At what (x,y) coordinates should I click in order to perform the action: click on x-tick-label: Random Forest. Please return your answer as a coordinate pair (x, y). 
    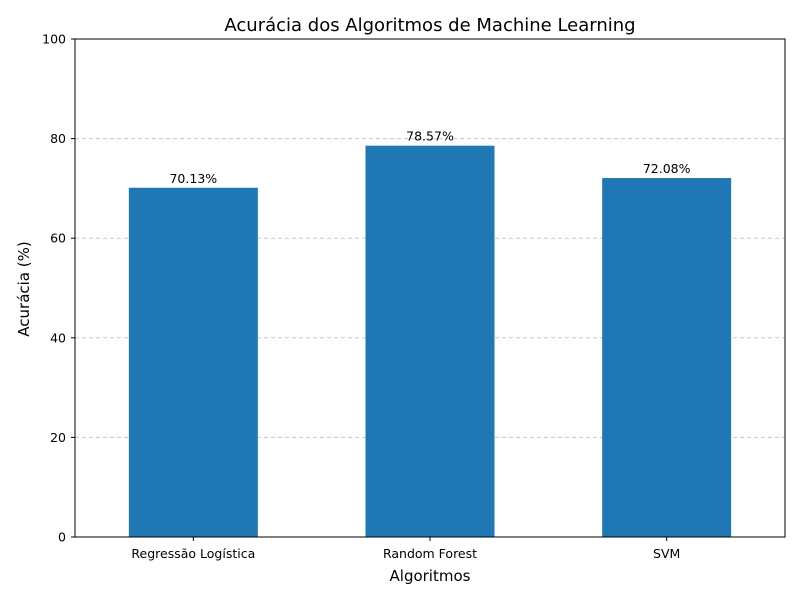
    Looking at the image, I should click on (430, 553).